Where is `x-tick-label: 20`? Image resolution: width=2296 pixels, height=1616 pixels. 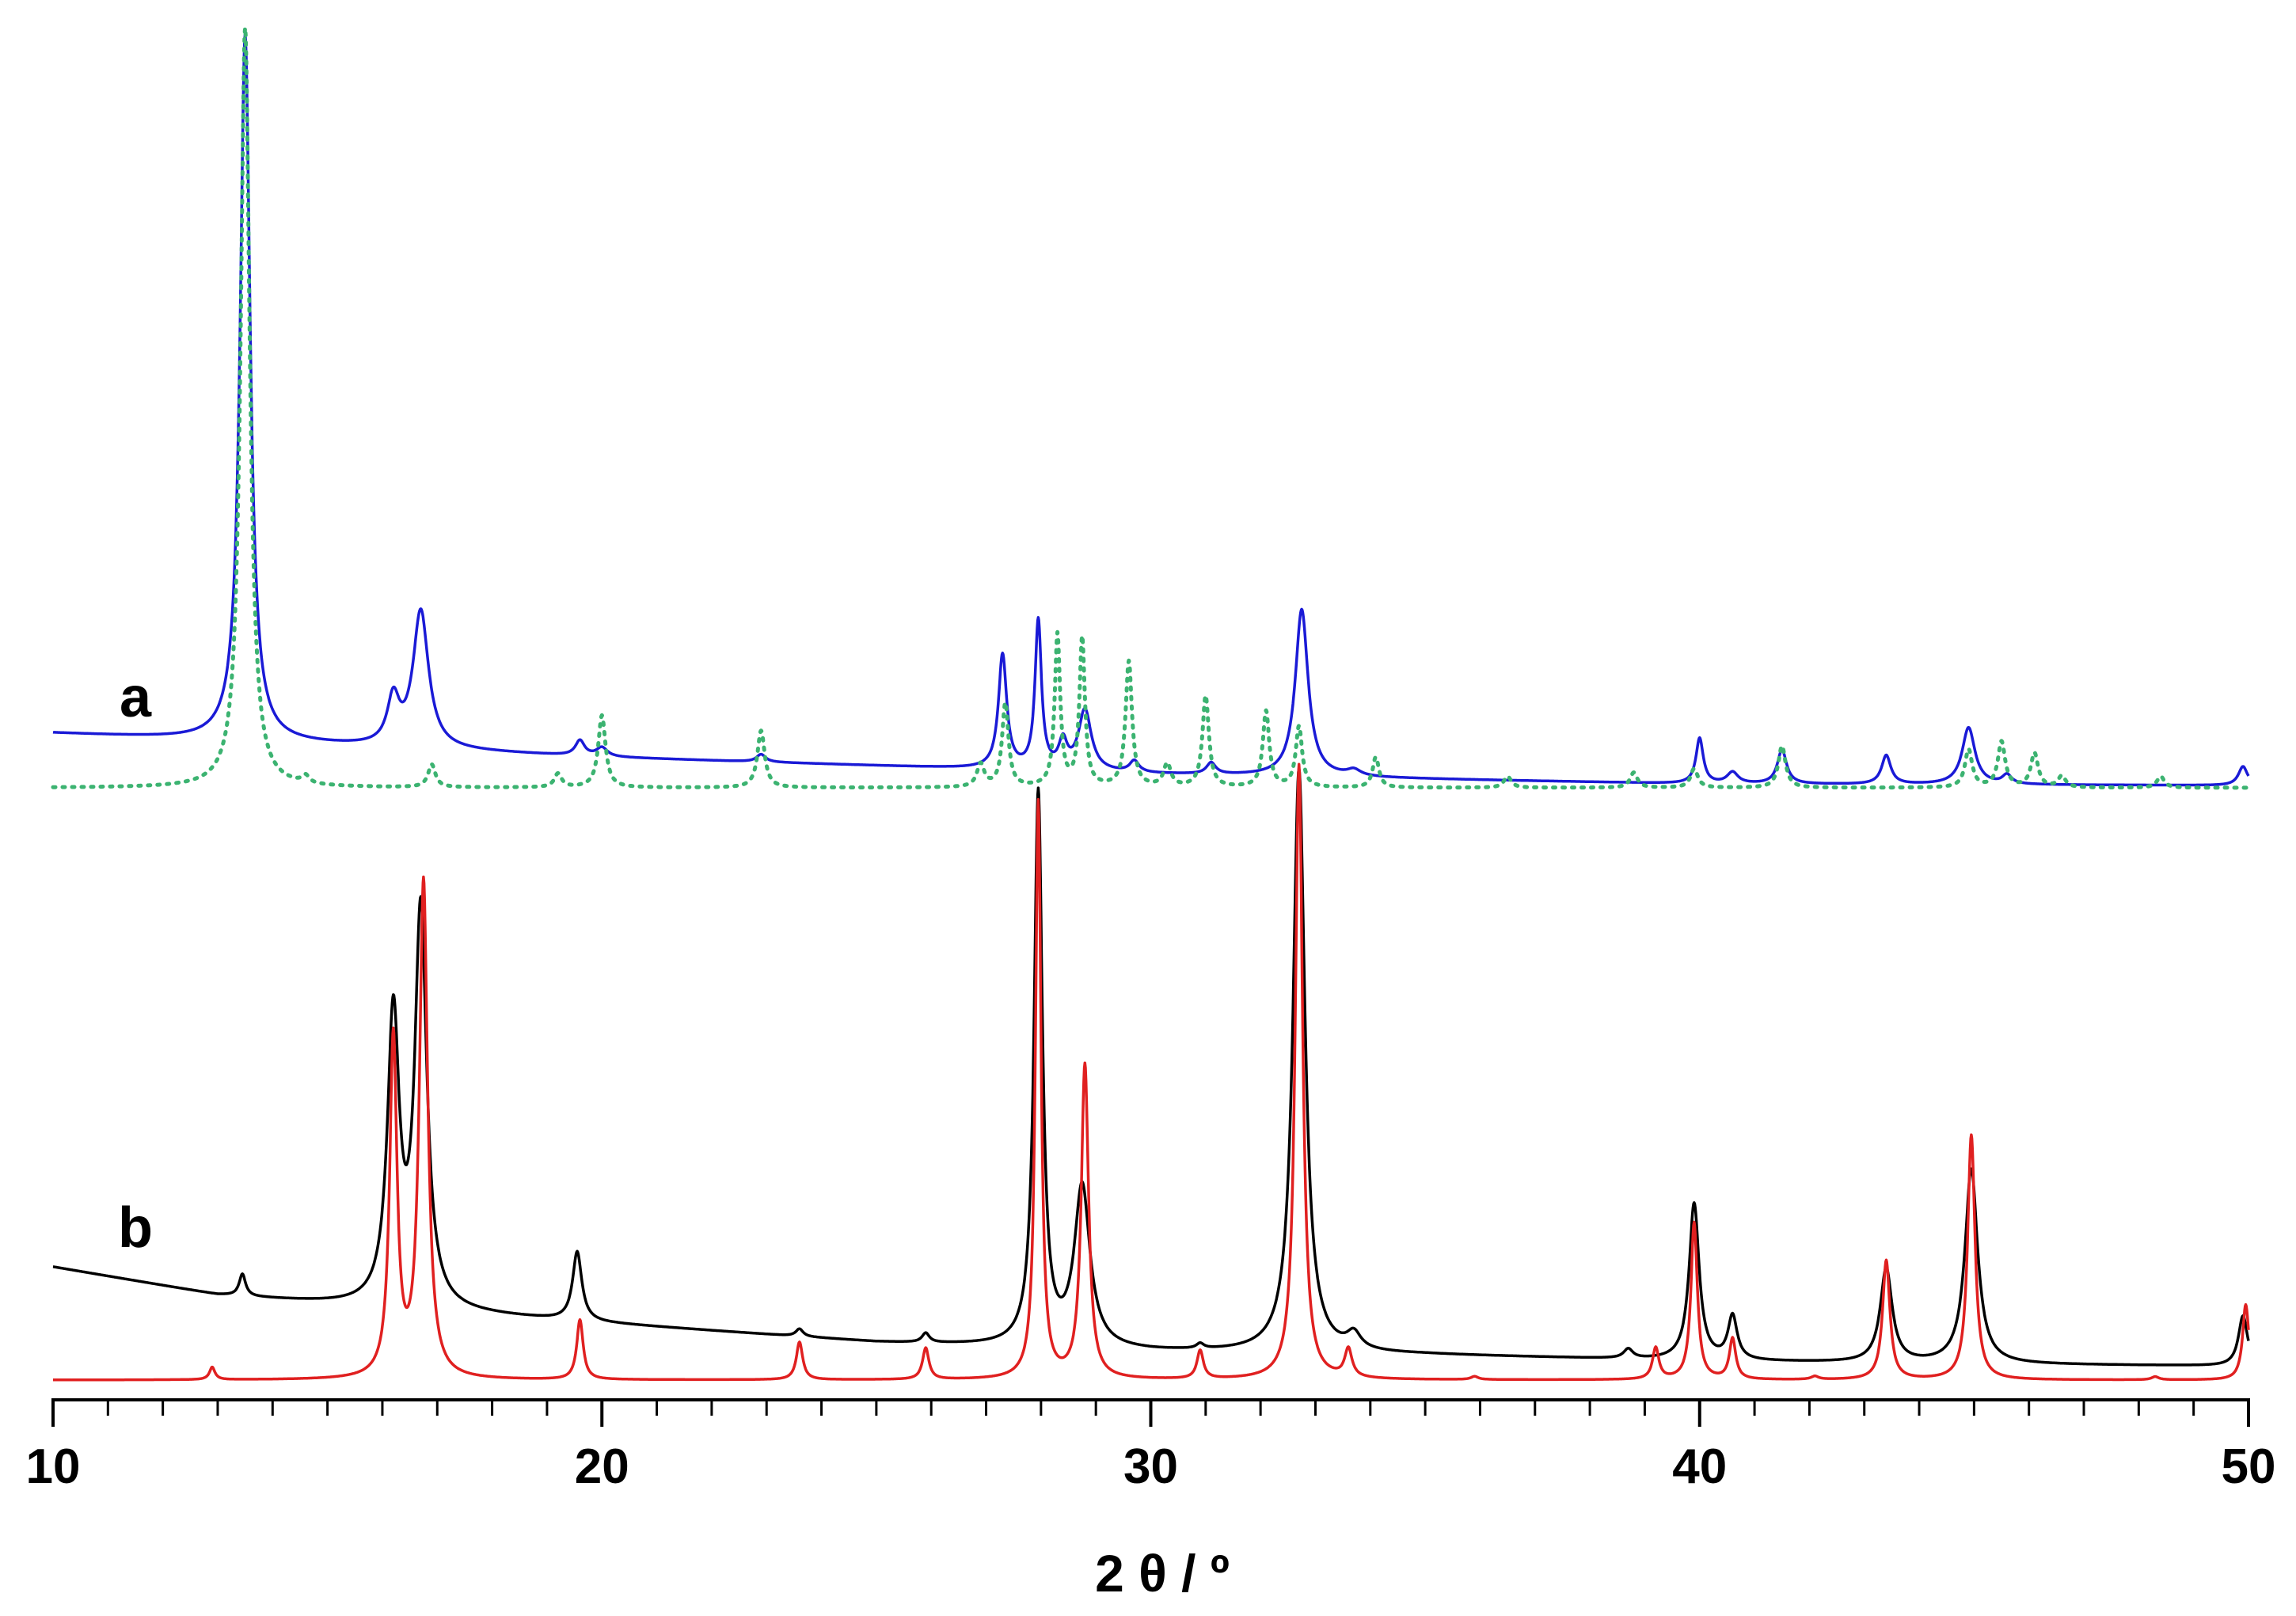
x-tick-label: 20 is located at coordinates (602, 1466).